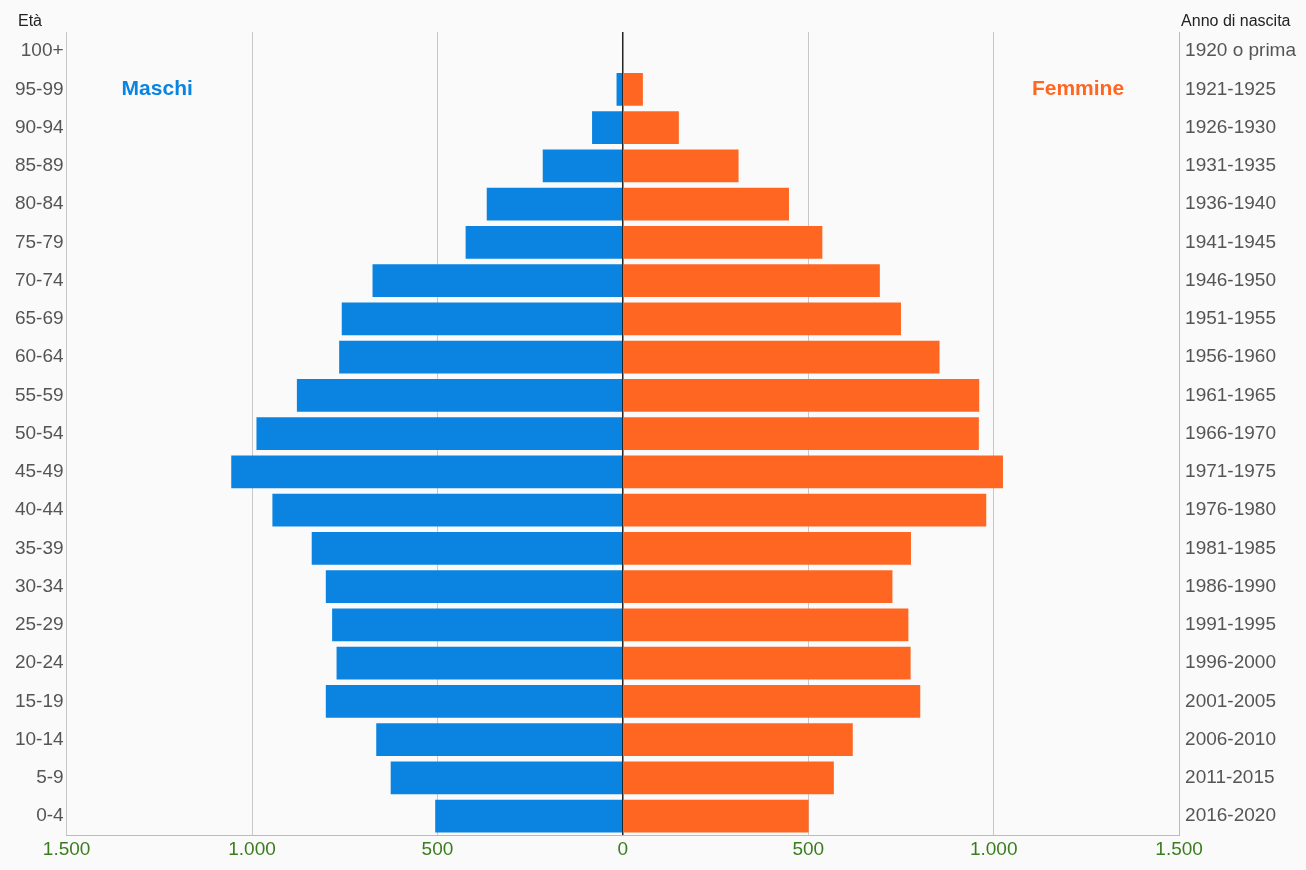 The width and height of the screenshot is (1306, 870). What do you see at coordinates (39, 165) in the screenshot?
I see `y-tick-label: 85-89` at bounding box center [39, 165].